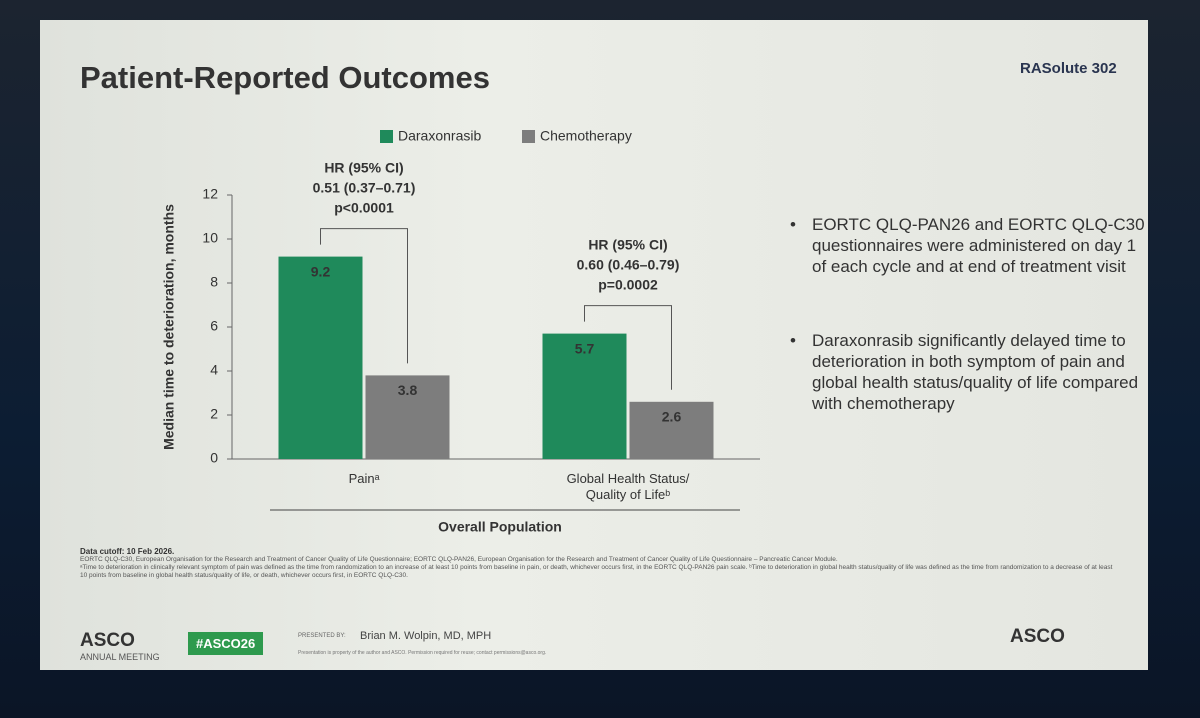  What do you see at coordinates (321, 271) in the screenshot?
I see `data-label: 9.2` at bounding box center [321, 271].